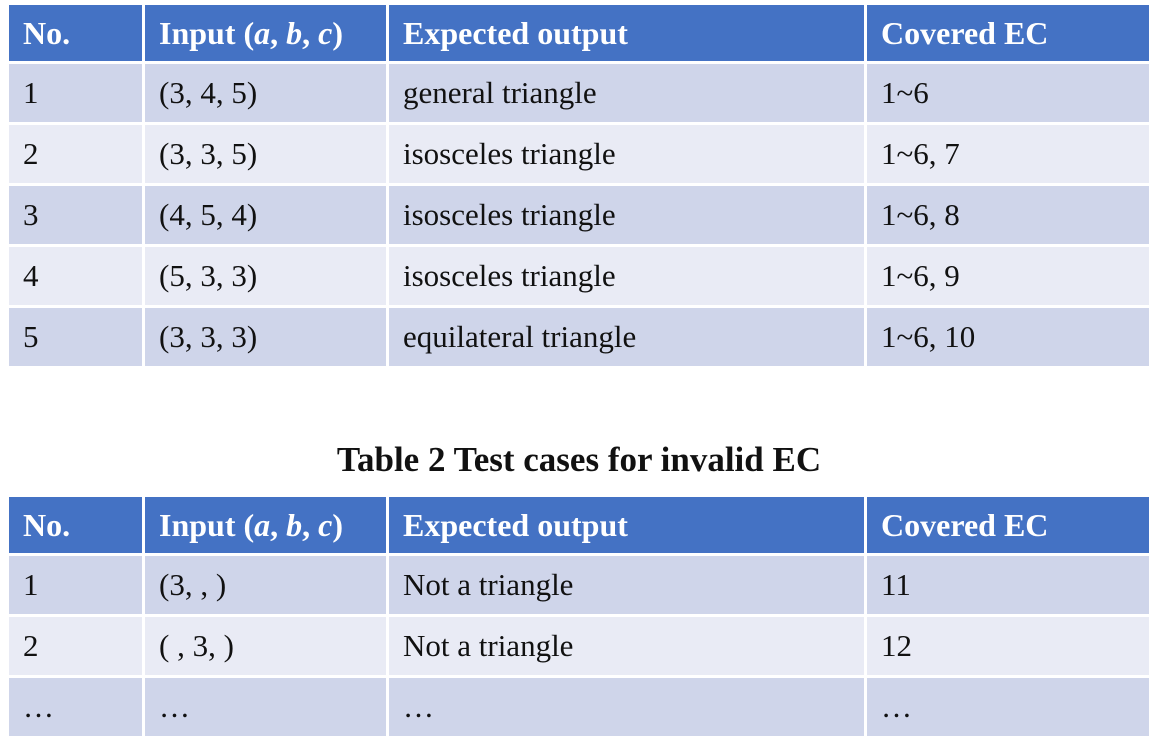 The width and height of the screenshot is (1158, 748). I want to click on cell-no: 5, so click(75, 337).